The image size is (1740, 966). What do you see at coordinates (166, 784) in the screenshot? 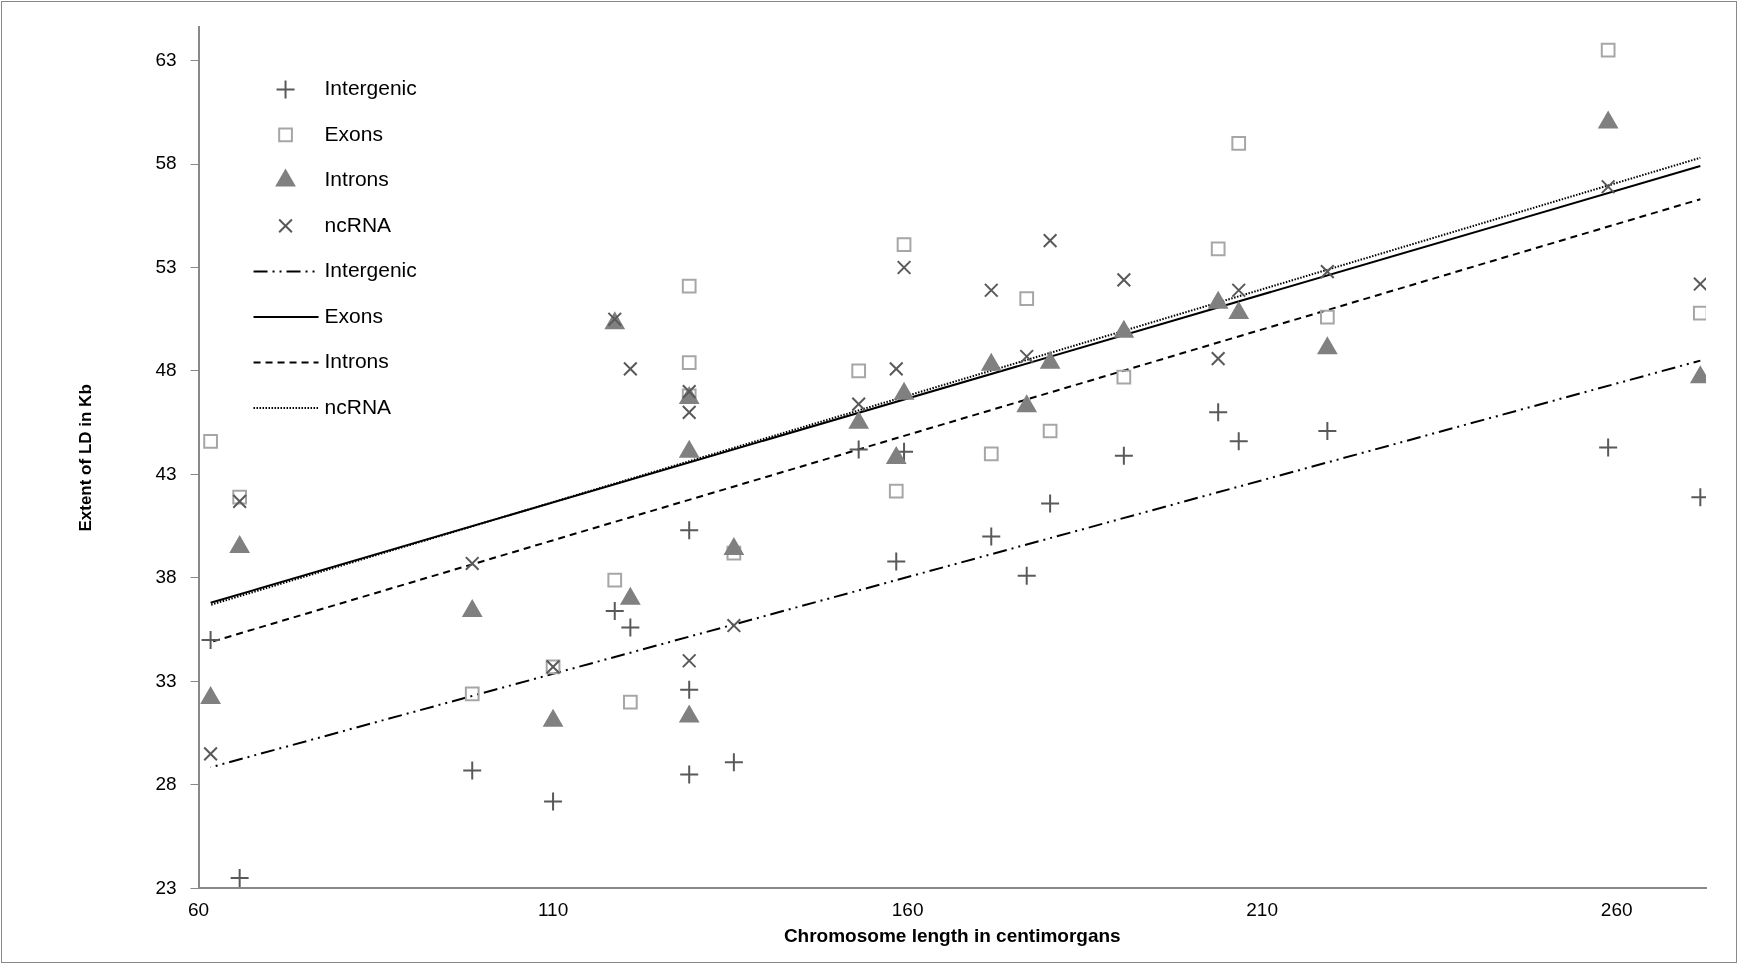
I see `y-tick-label: 28` at bounding box center [166, 784].